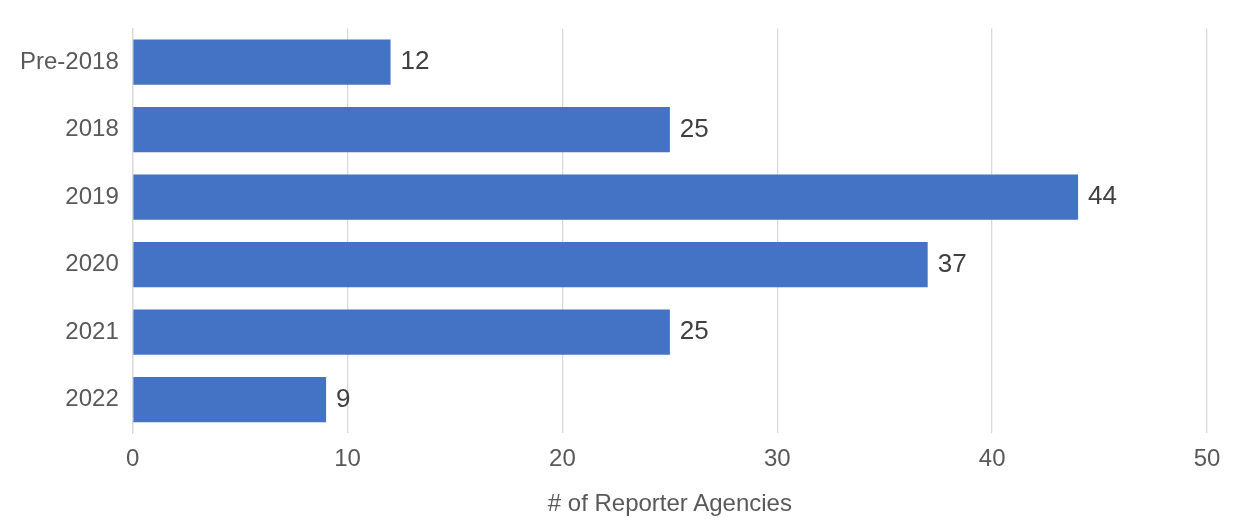 This screenshot has height=527, width=1233. What do you see at coordinates (1207, 458) in the screenshot?
I see `x-tick-label: 50` at bounding box center [1207, 458].